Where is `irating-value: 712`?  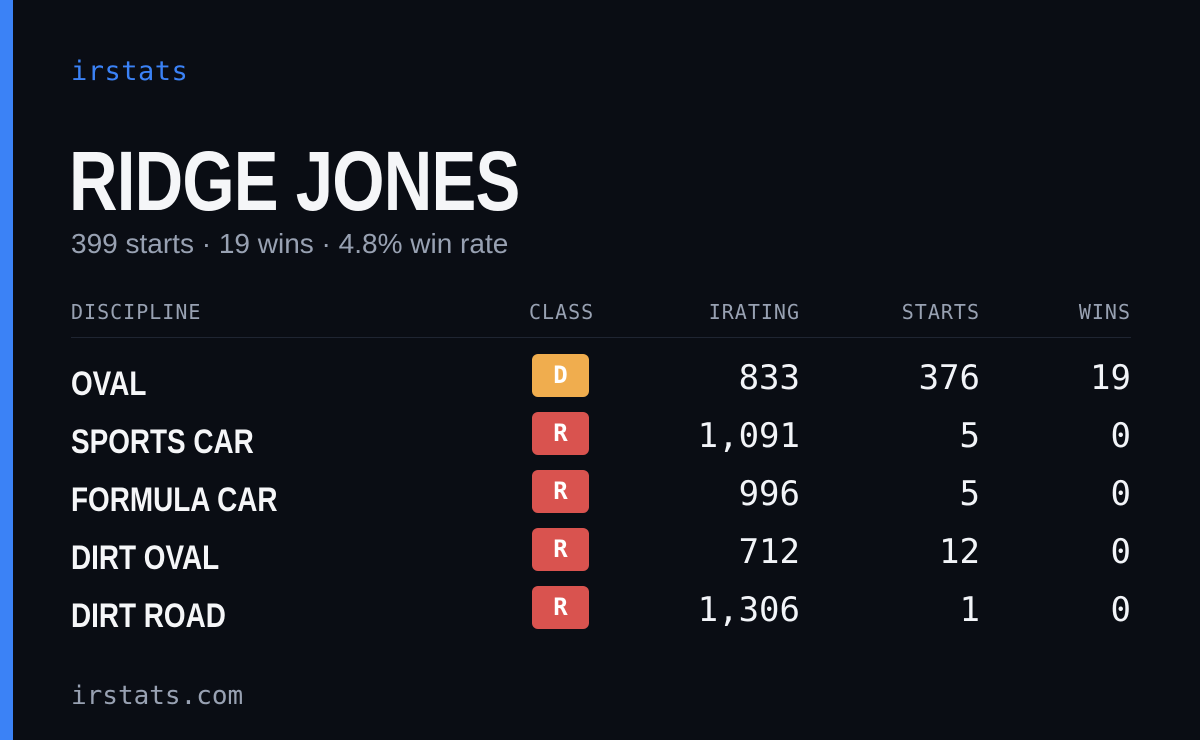
irating-value: 712 is located at coordinates (769, 552).